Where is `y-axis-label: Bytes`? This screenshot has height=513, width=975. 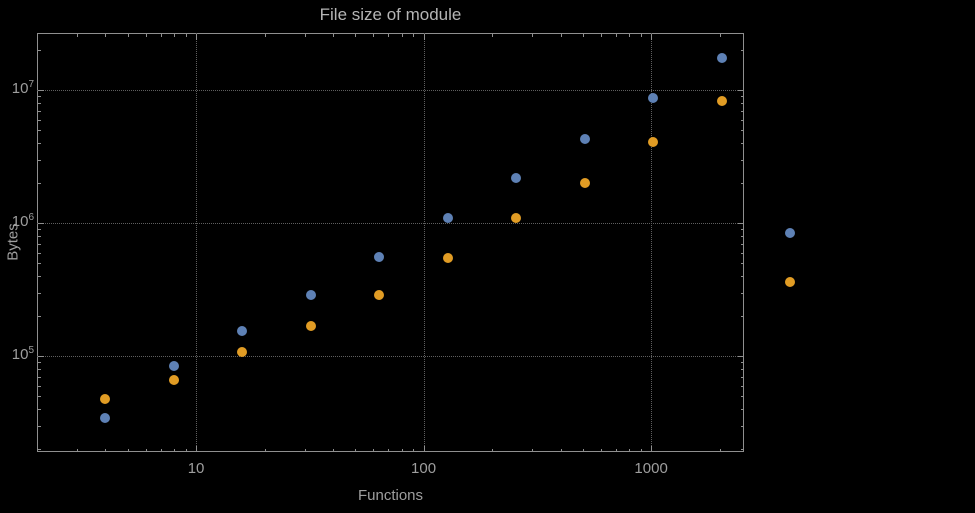 y-axis-label: Bytes is located at coordinates (13, 242).